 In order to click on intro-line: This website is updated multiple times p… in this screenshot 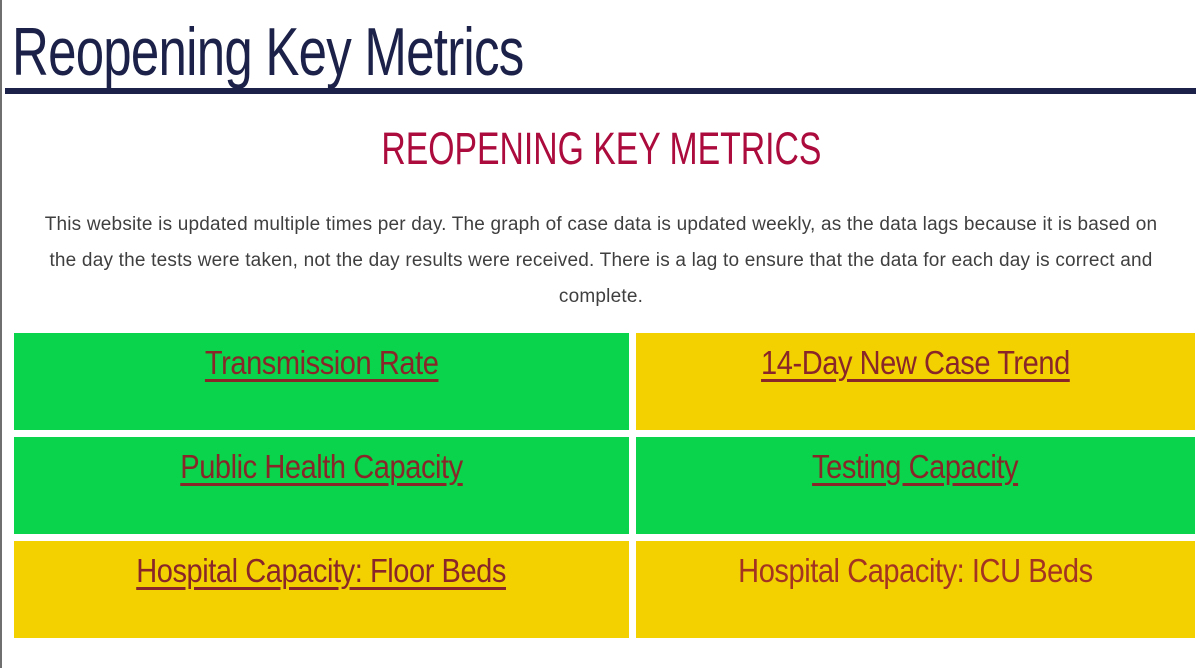, I will do `click(601, 224)`.